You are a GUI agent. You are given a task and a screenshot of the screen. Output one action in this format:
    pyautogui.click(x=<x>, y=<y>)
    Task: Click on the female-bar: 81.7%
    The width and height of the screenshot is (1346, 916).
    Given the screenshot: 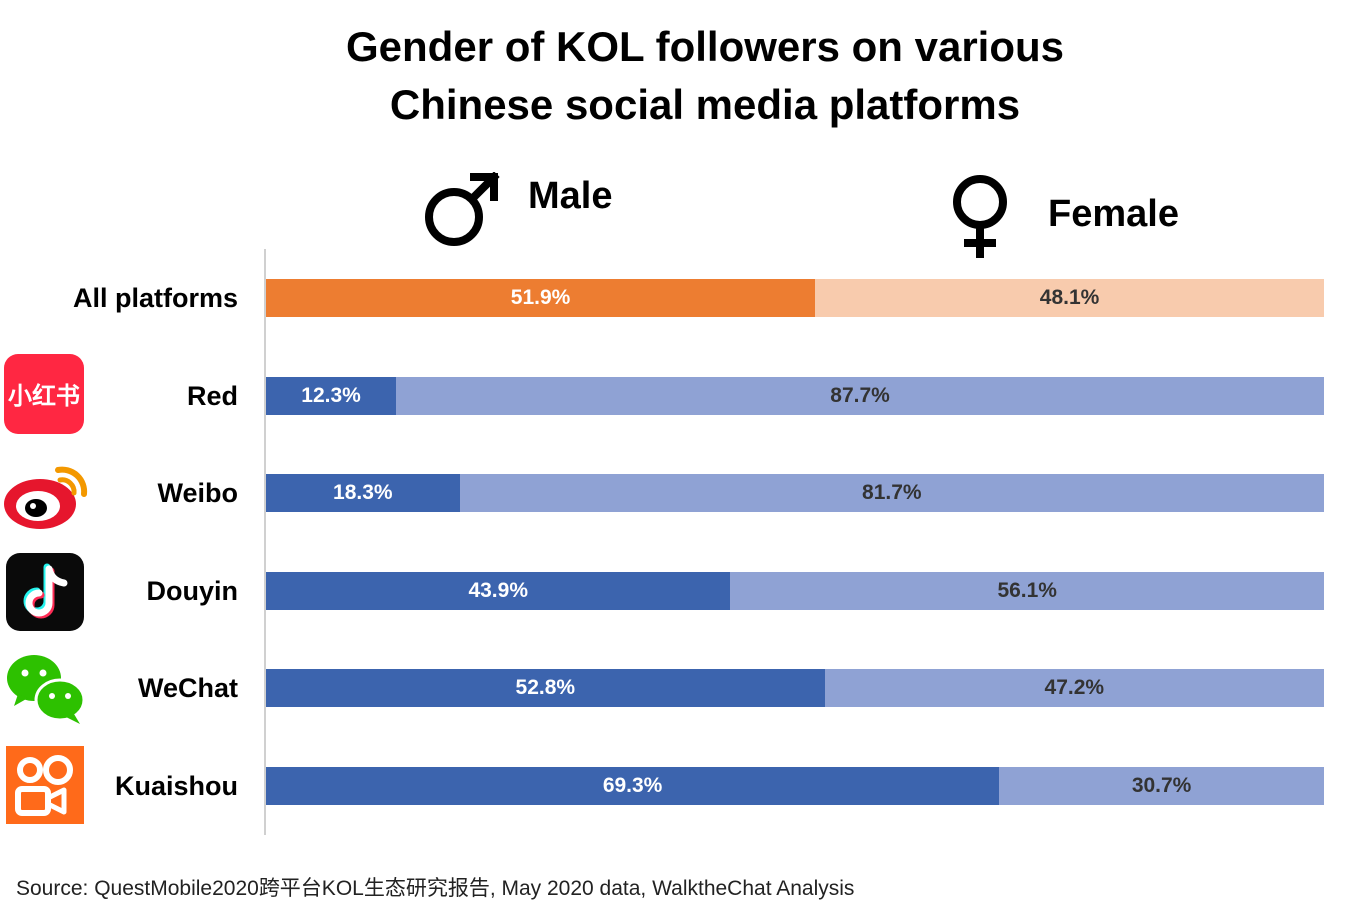 What is the action you would take?
    pyautogui.click(x=891, y=493)
    